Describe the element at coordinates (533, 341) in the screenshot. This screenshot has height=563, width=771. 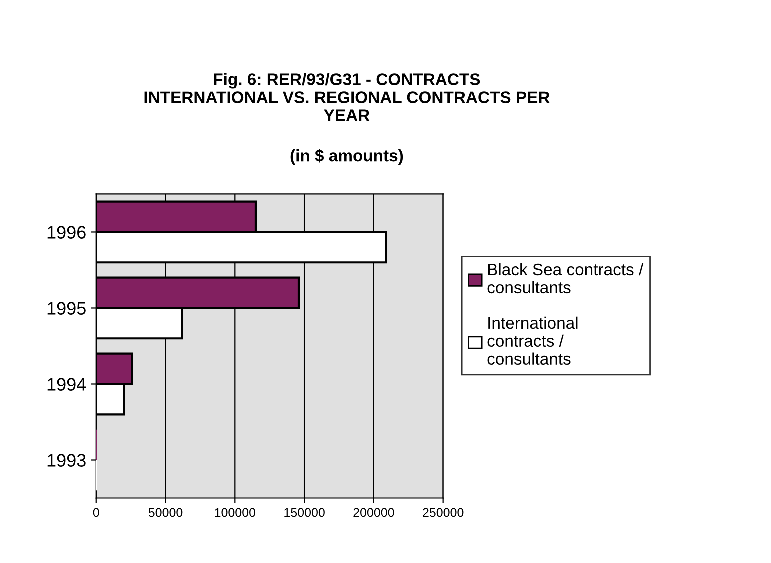
I see `legend-label: International contracts / consultants` at that location.